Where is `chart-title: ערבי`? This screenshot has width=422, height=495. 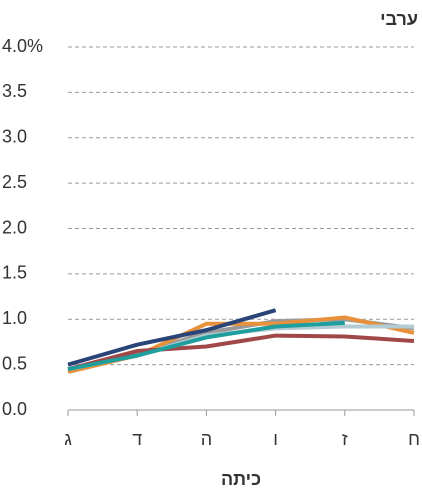 chart-title: ערבי is located at coordinates (399, 19).